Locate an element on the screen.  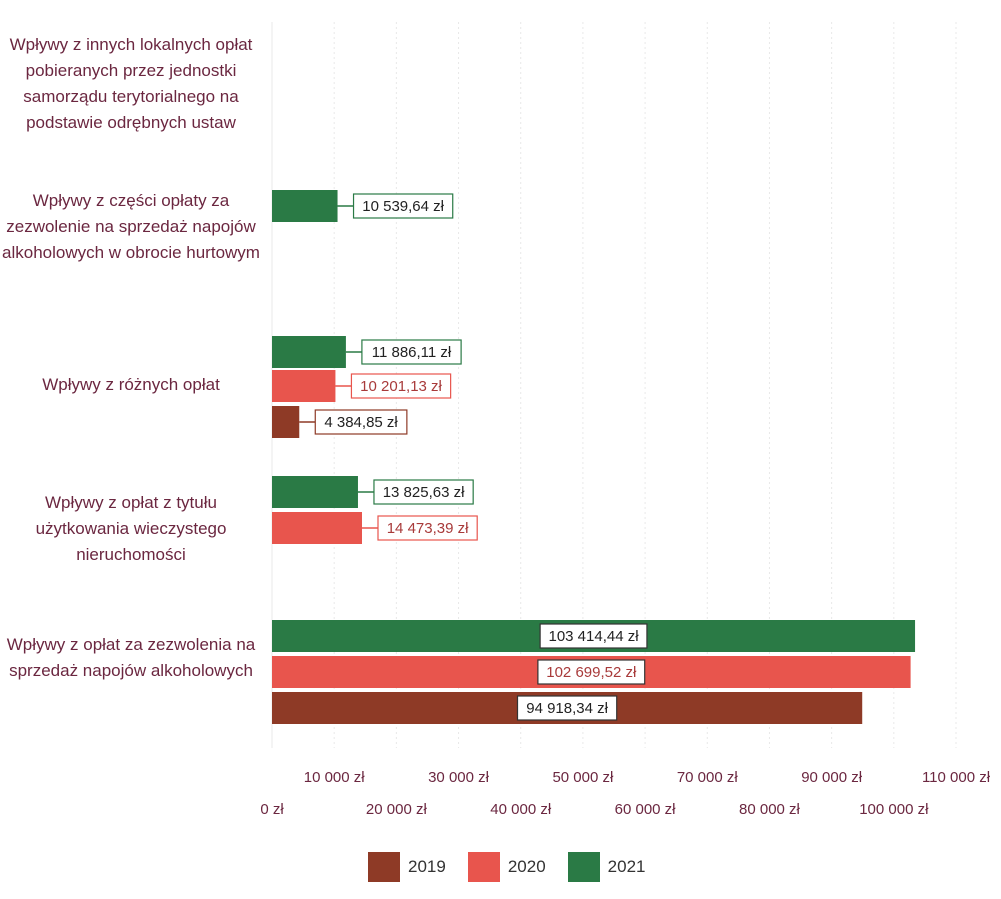
x-tick-label-60000: 60 000 zł is located at coordinates (646, 809).